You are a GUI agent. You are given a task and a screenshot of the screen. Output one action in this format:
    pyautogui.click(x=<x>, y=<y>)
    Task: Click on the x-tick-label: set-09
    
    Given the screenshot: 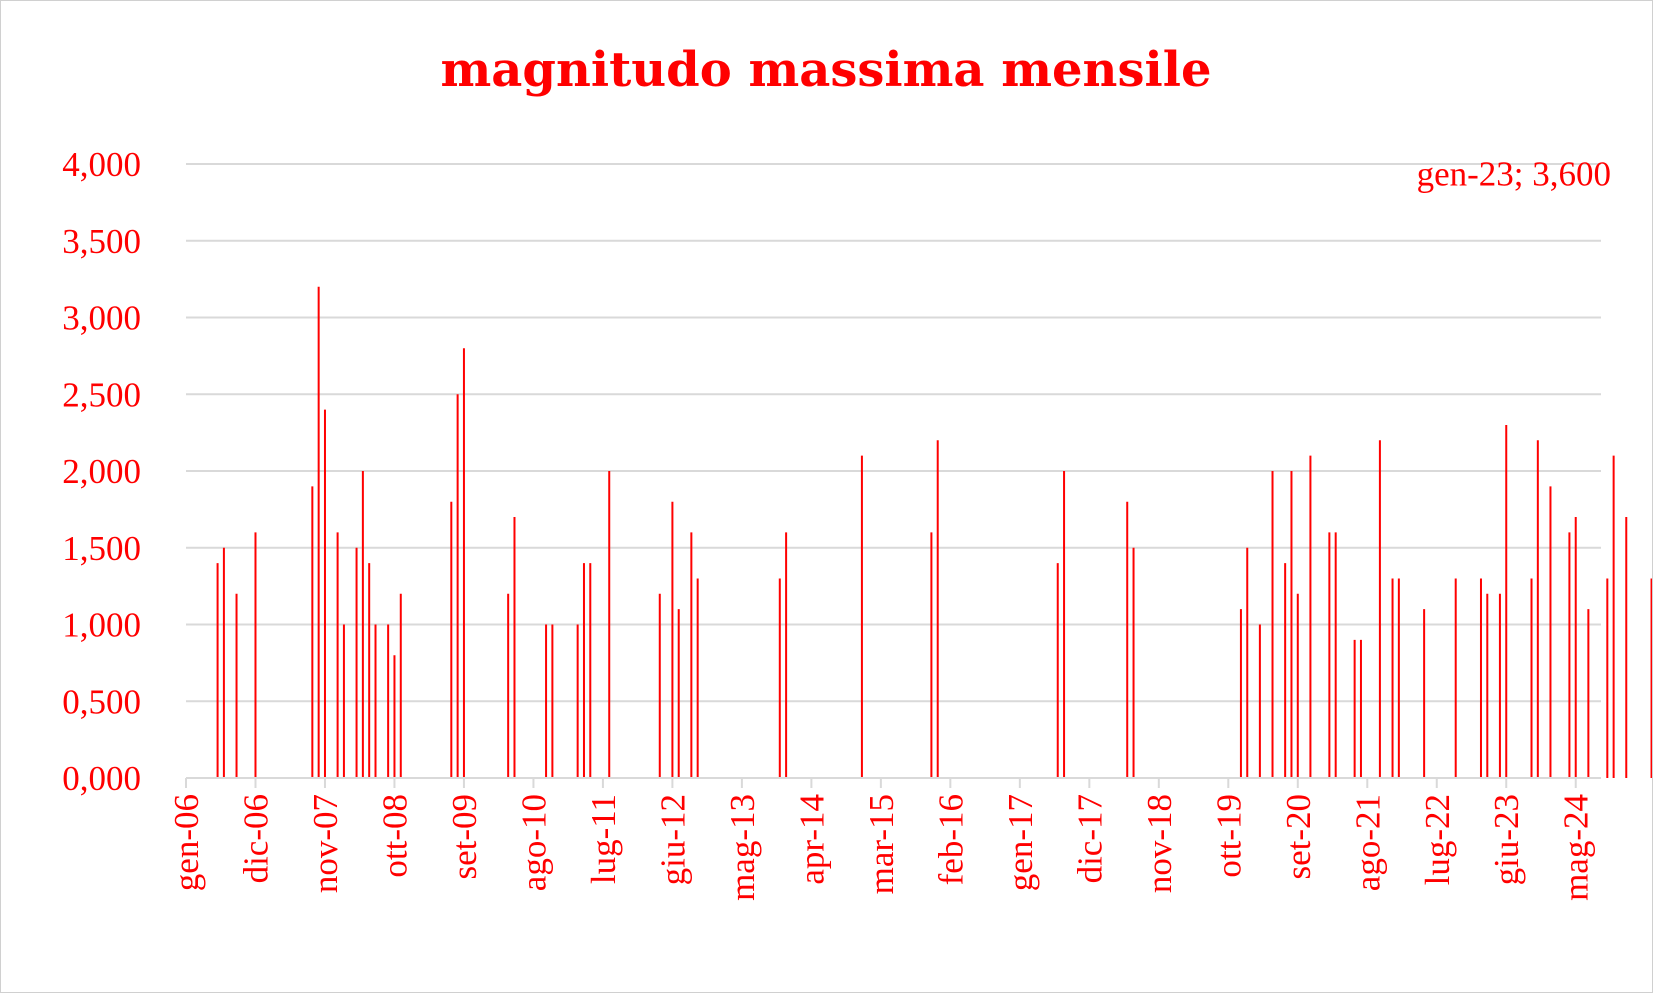 What is the action you would take?
    pyautogui.click(x=464, y=837)
    